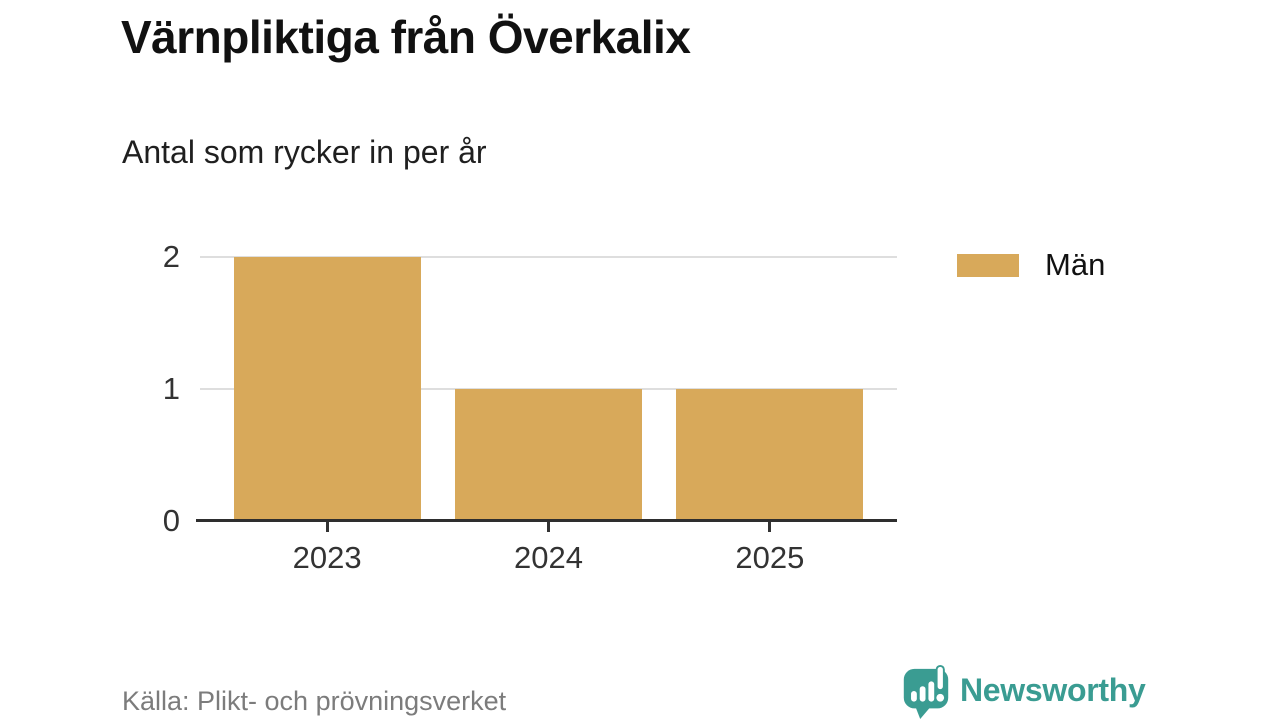  I want to click on newsworthy-logo-icon, so click(926, 692).